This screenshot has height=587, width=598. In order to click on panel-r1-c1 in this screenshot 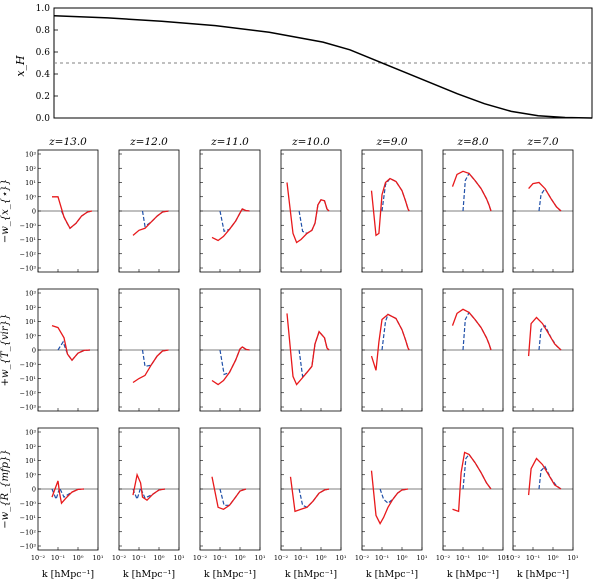, I will do `click(149, 350)`.